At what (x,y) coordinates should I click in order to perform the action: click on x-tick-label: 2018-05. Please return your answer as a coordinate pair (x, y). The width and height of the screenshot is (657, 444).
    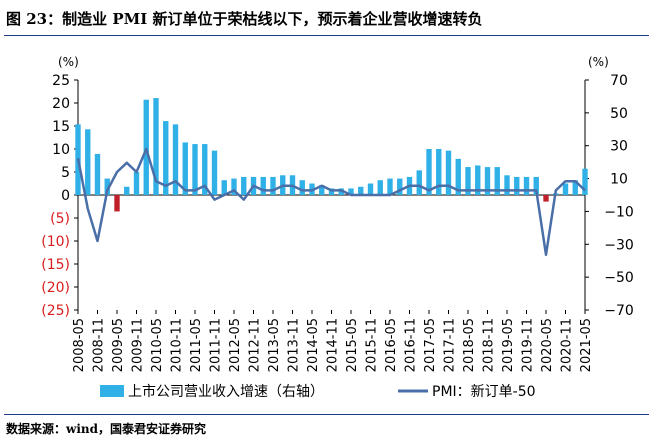
    Looking at the image, I should click on (469, 345).